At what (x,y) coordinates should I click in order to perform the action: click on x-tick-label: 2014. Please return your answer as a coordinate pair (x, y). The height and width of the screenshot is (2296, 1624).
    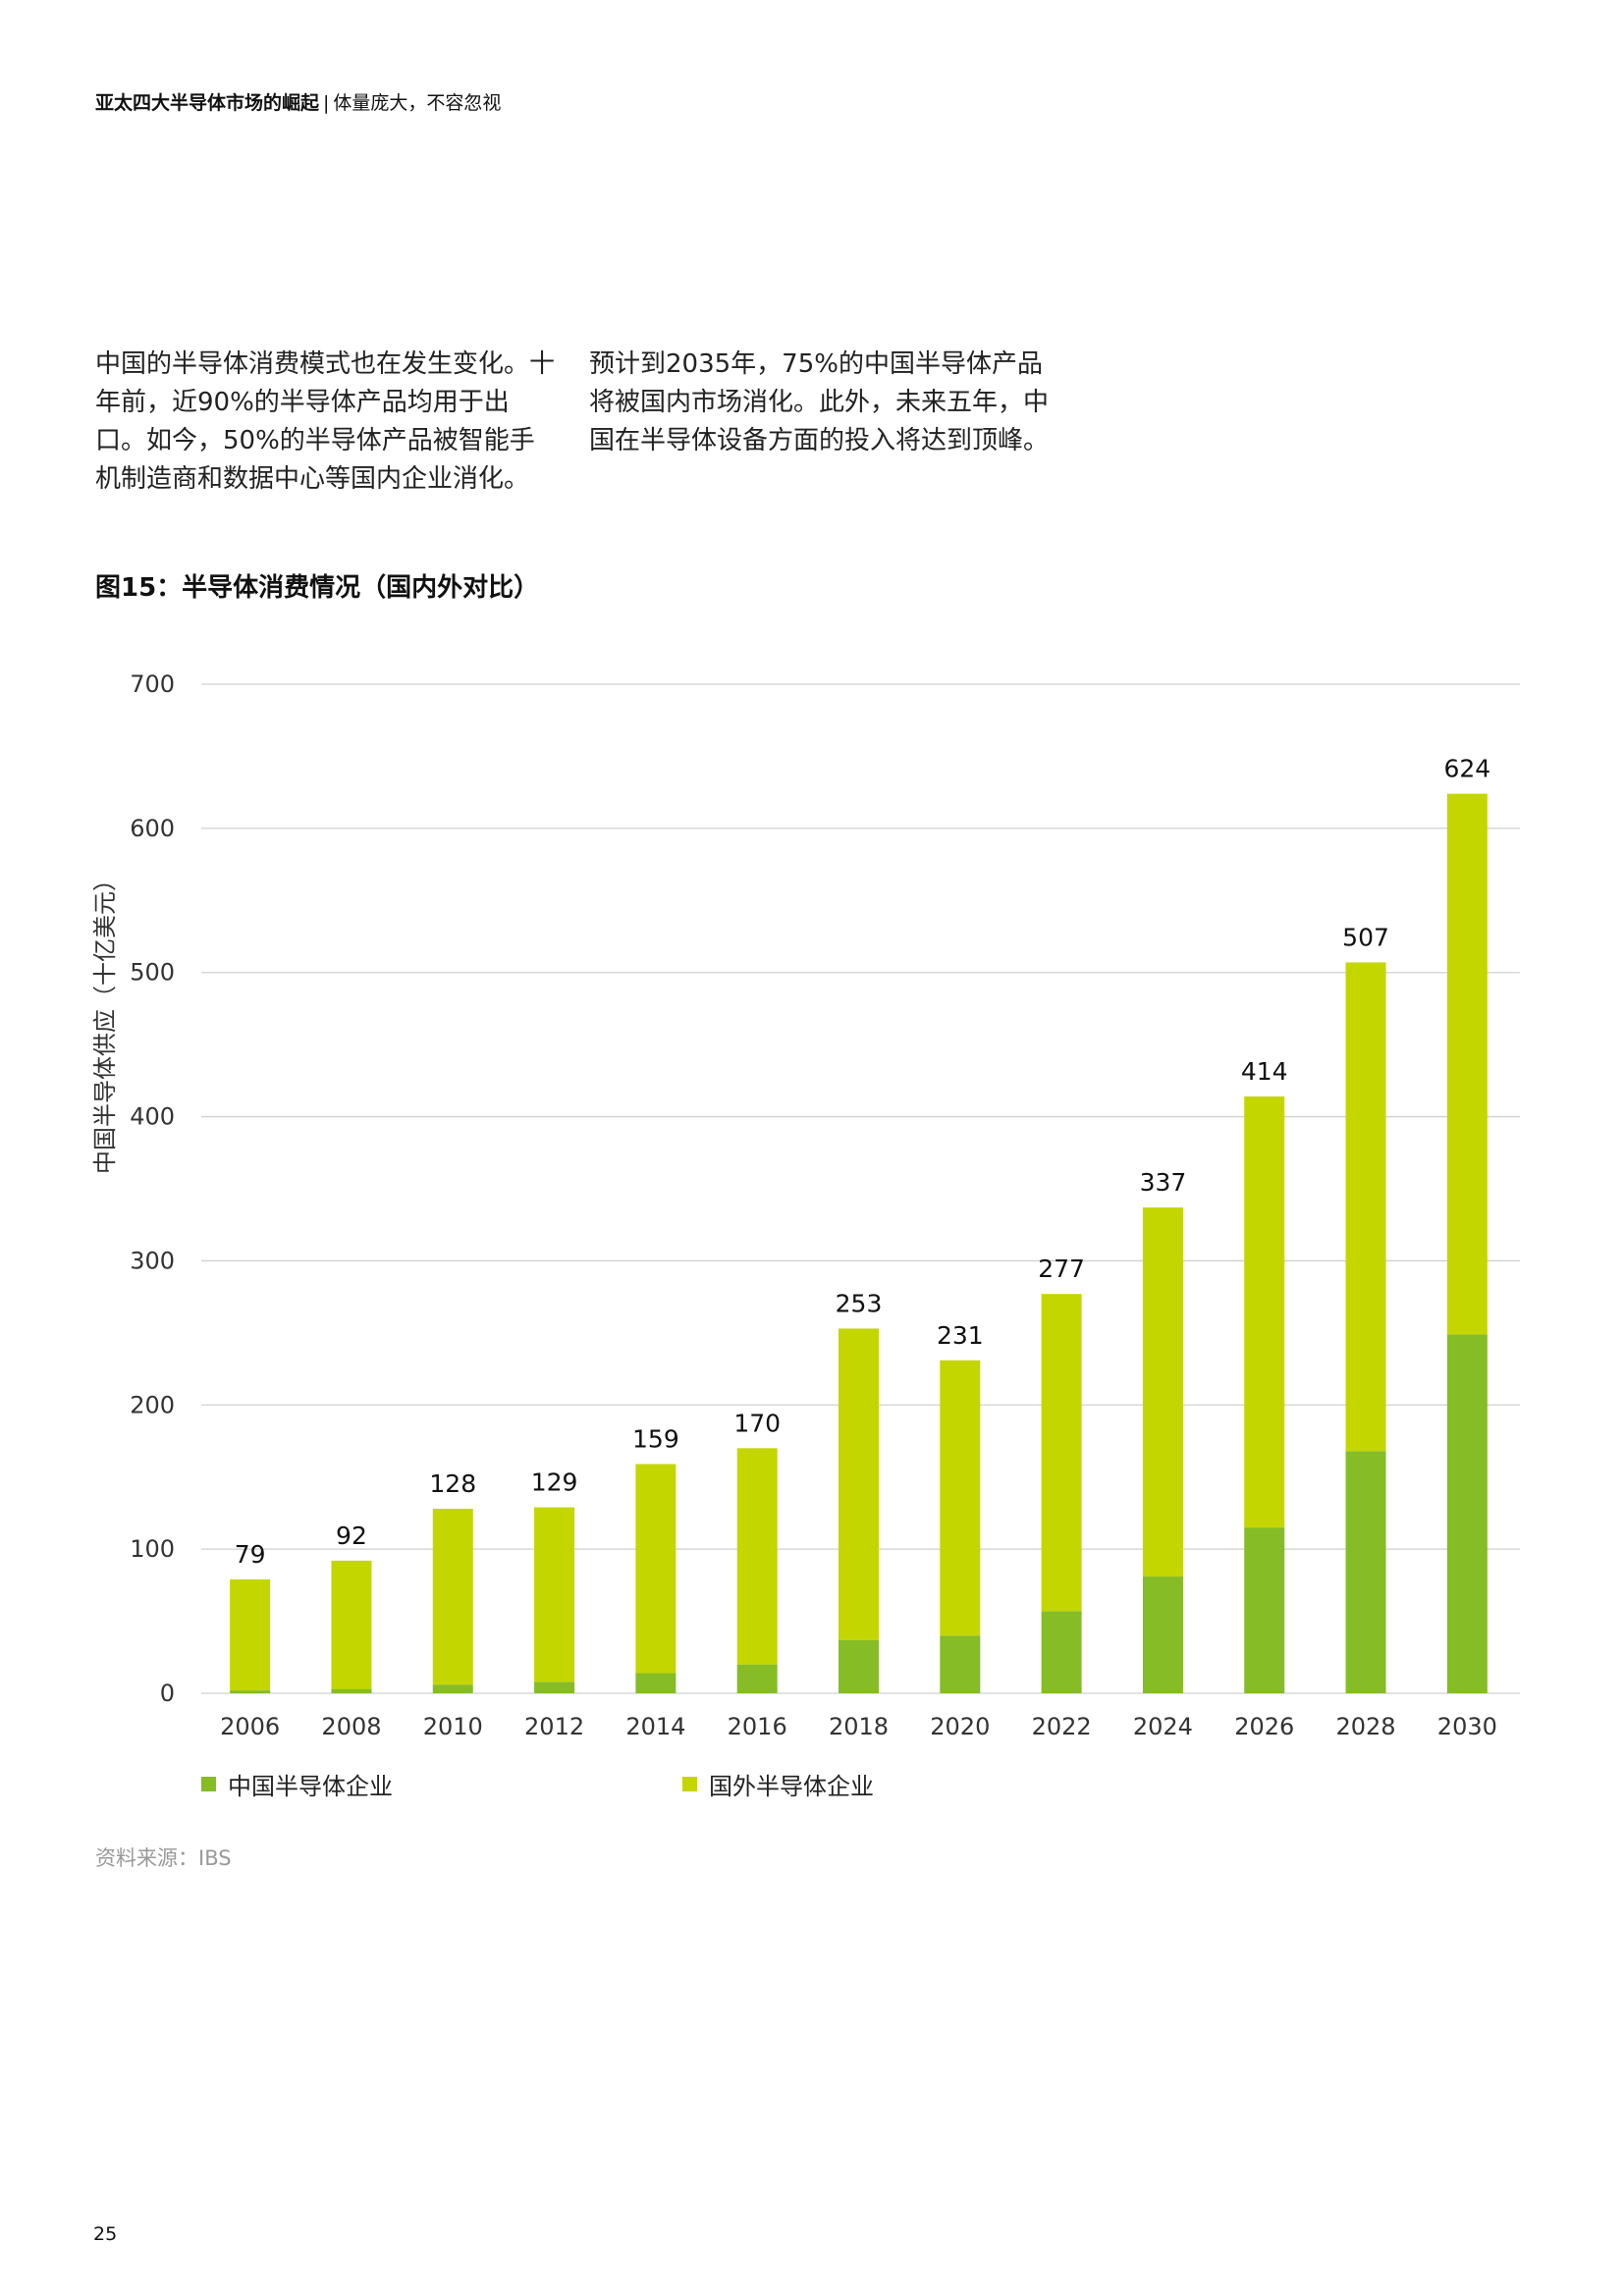
    Looking at the image, I should click on (655, 1725).